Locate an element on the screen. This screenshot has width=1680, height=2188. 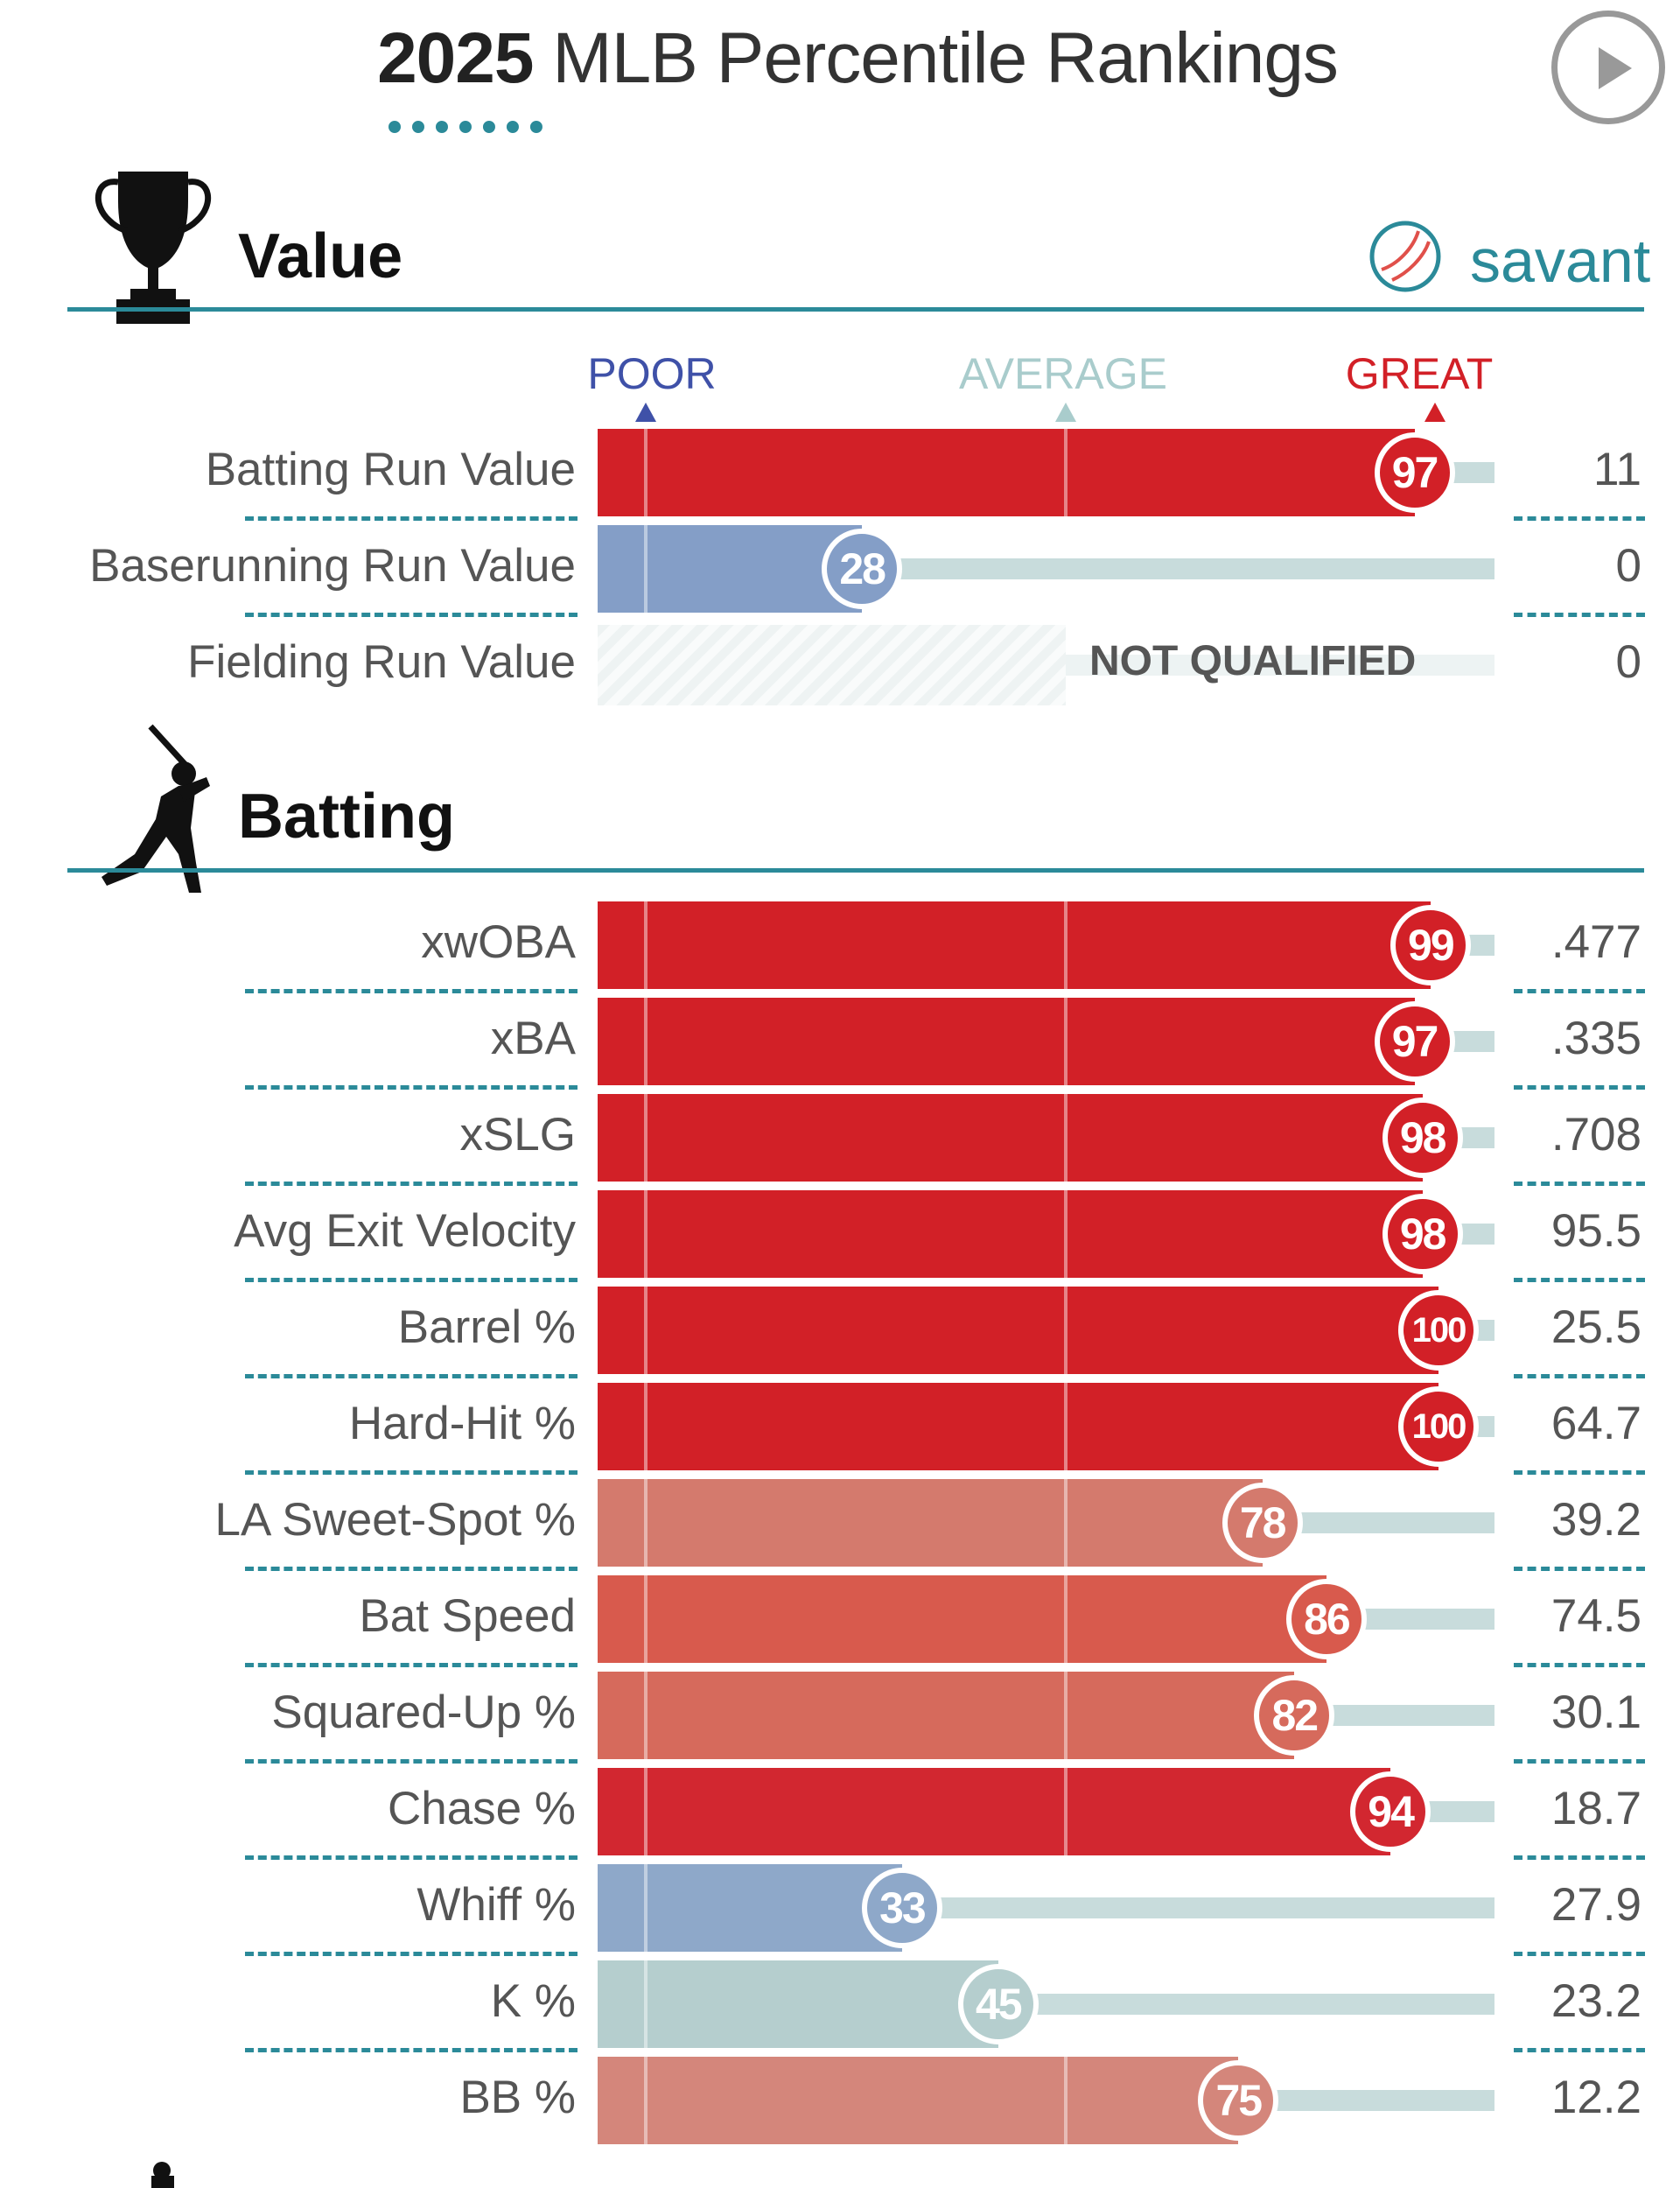
great-marker-icon is located at coordinates (1435, 412).